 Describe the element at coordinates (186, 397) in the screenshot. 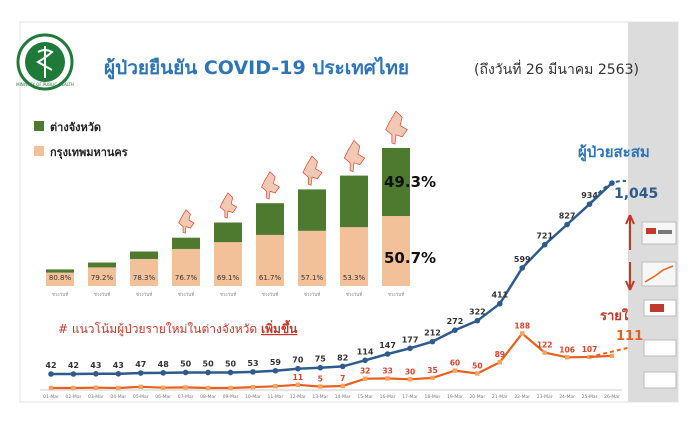

I see `x-tick-6: 07-Mar` at that location.